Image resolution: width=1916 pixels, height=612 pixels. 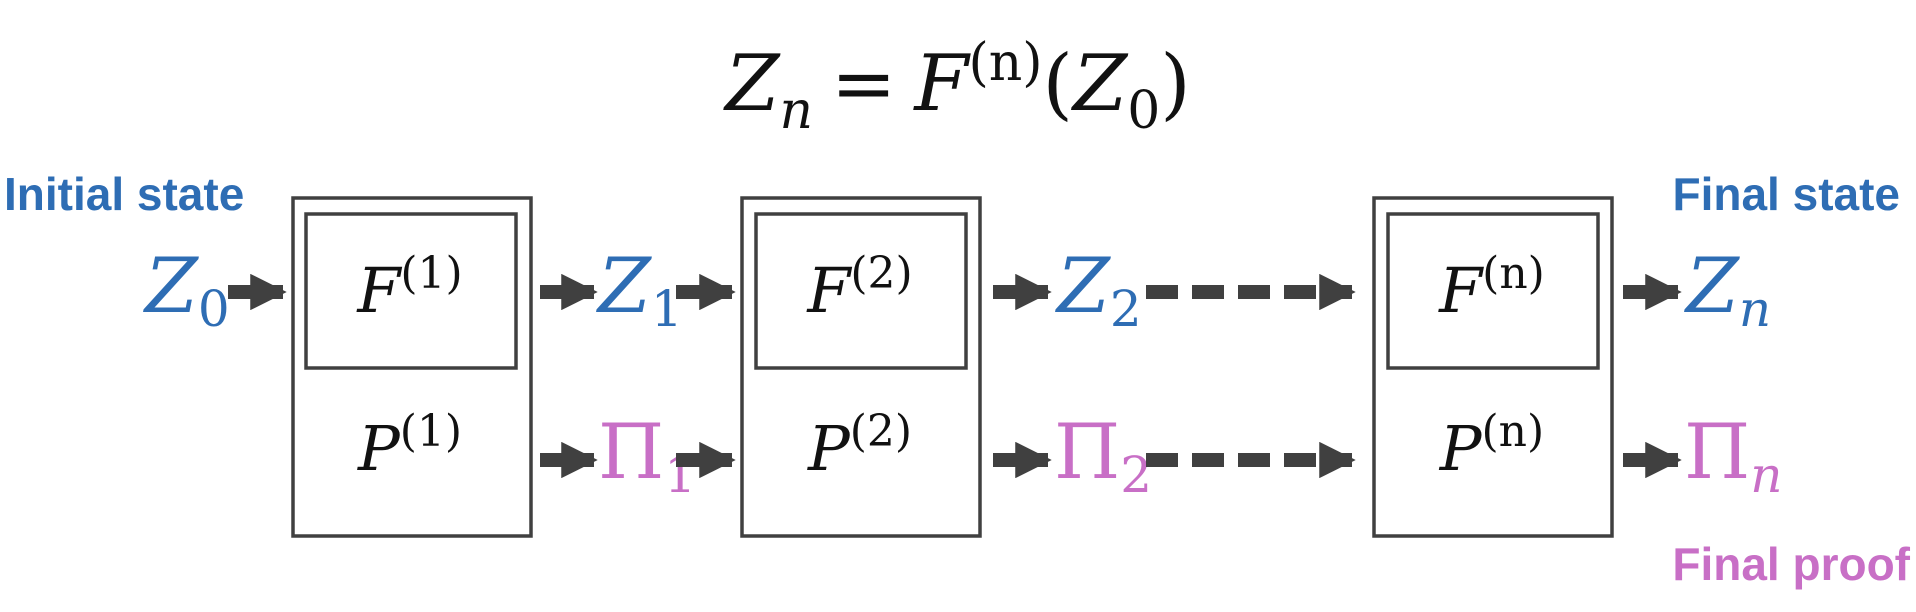 I want to click on stage-2-outer-box, so click(x=861, y=367).